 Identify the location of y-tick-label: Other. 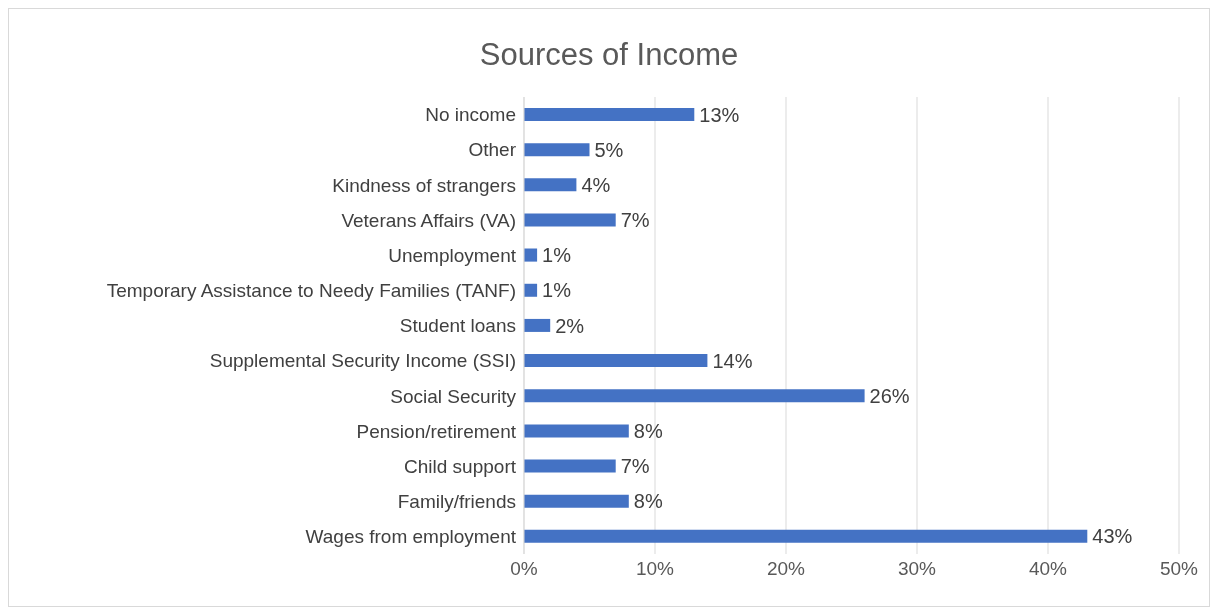
(492, 150).